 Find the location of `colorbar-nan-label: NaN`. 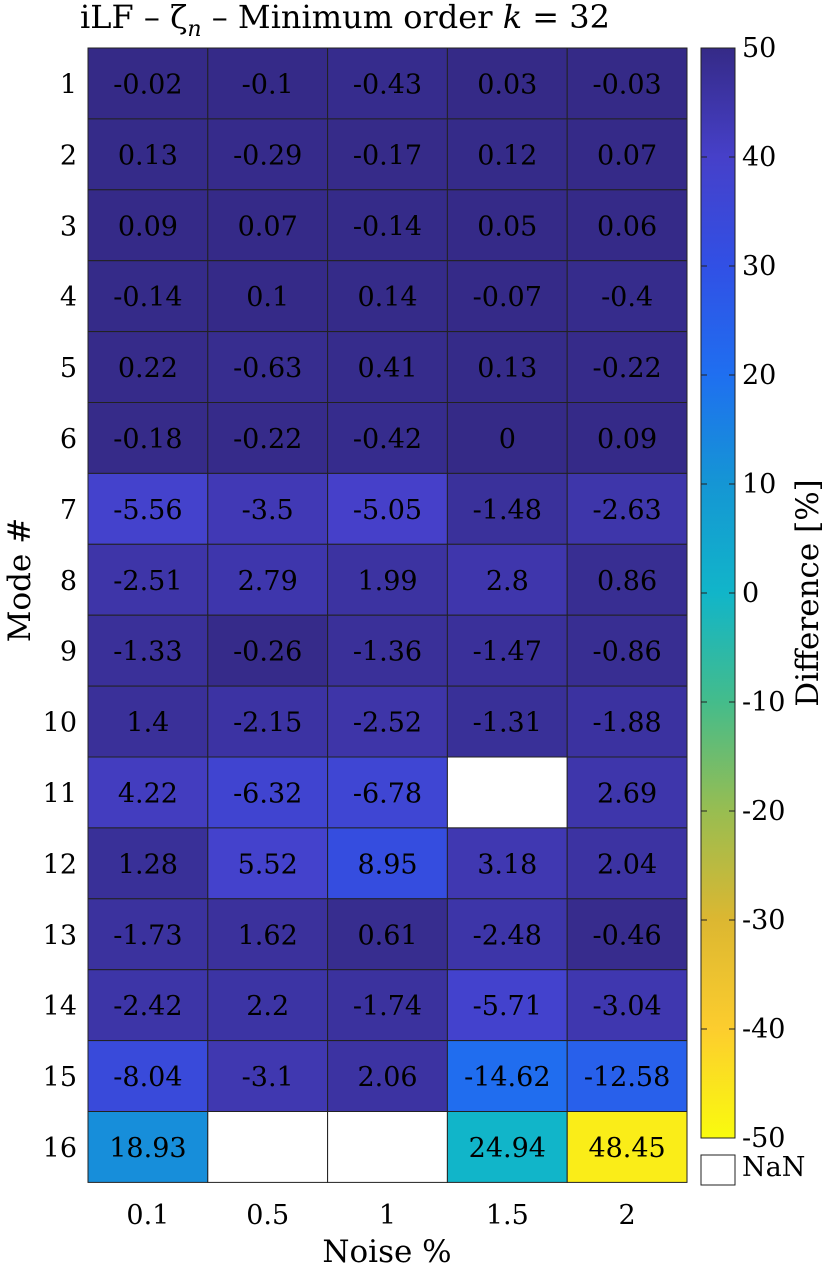

colorbar-nan-label: NaN is located at coordinates (773, 1167).